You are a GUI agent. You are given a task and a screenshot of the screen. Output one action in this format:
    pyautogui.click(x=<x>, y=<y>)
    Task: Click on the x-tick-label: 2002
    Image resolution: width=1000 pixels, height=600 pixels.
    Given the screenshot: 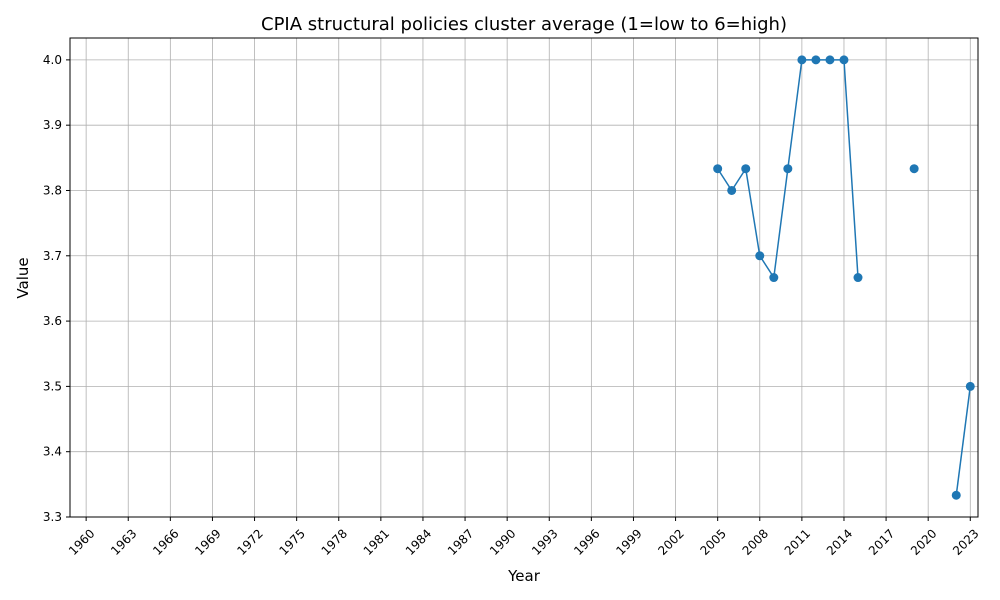 What is the action you would take?
    pyautogui.click(x=670, y=541)
    